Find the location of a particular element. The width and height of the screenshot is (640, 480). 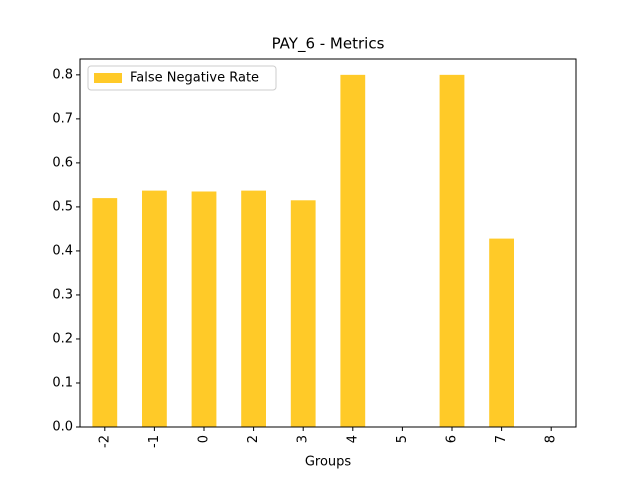

legend-box is located at coordinates (182, 78).